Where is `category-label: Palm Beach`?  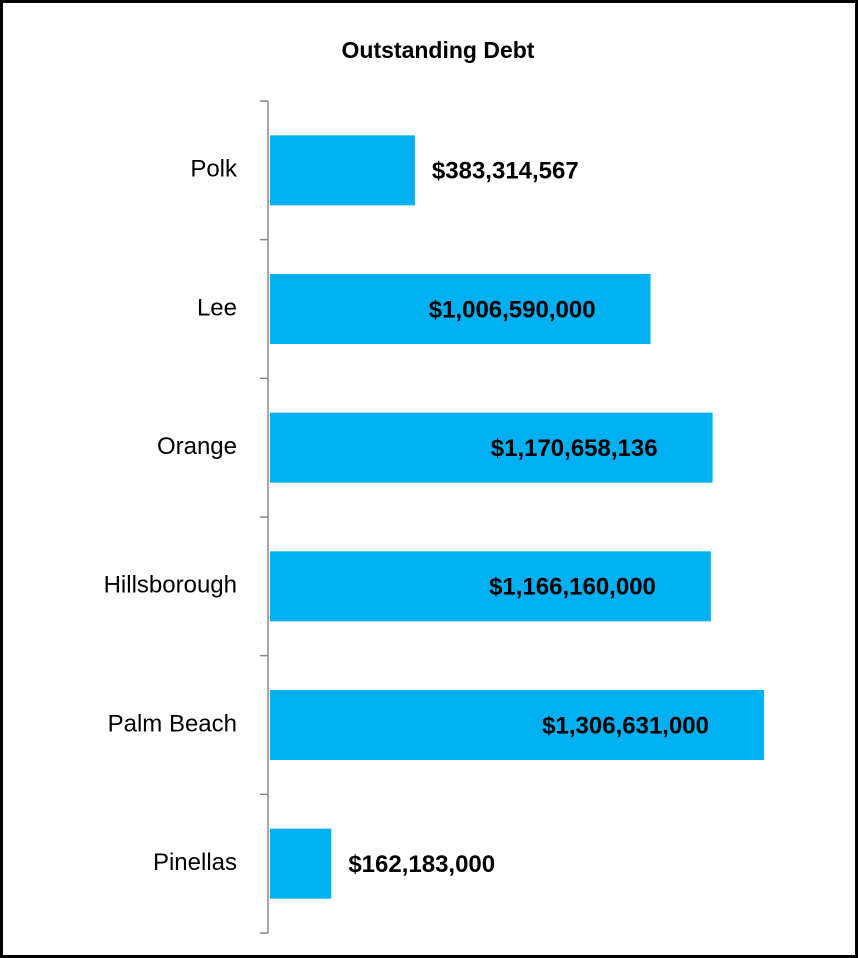
category-label: Palm Beach is located at coordinates (172, 723).